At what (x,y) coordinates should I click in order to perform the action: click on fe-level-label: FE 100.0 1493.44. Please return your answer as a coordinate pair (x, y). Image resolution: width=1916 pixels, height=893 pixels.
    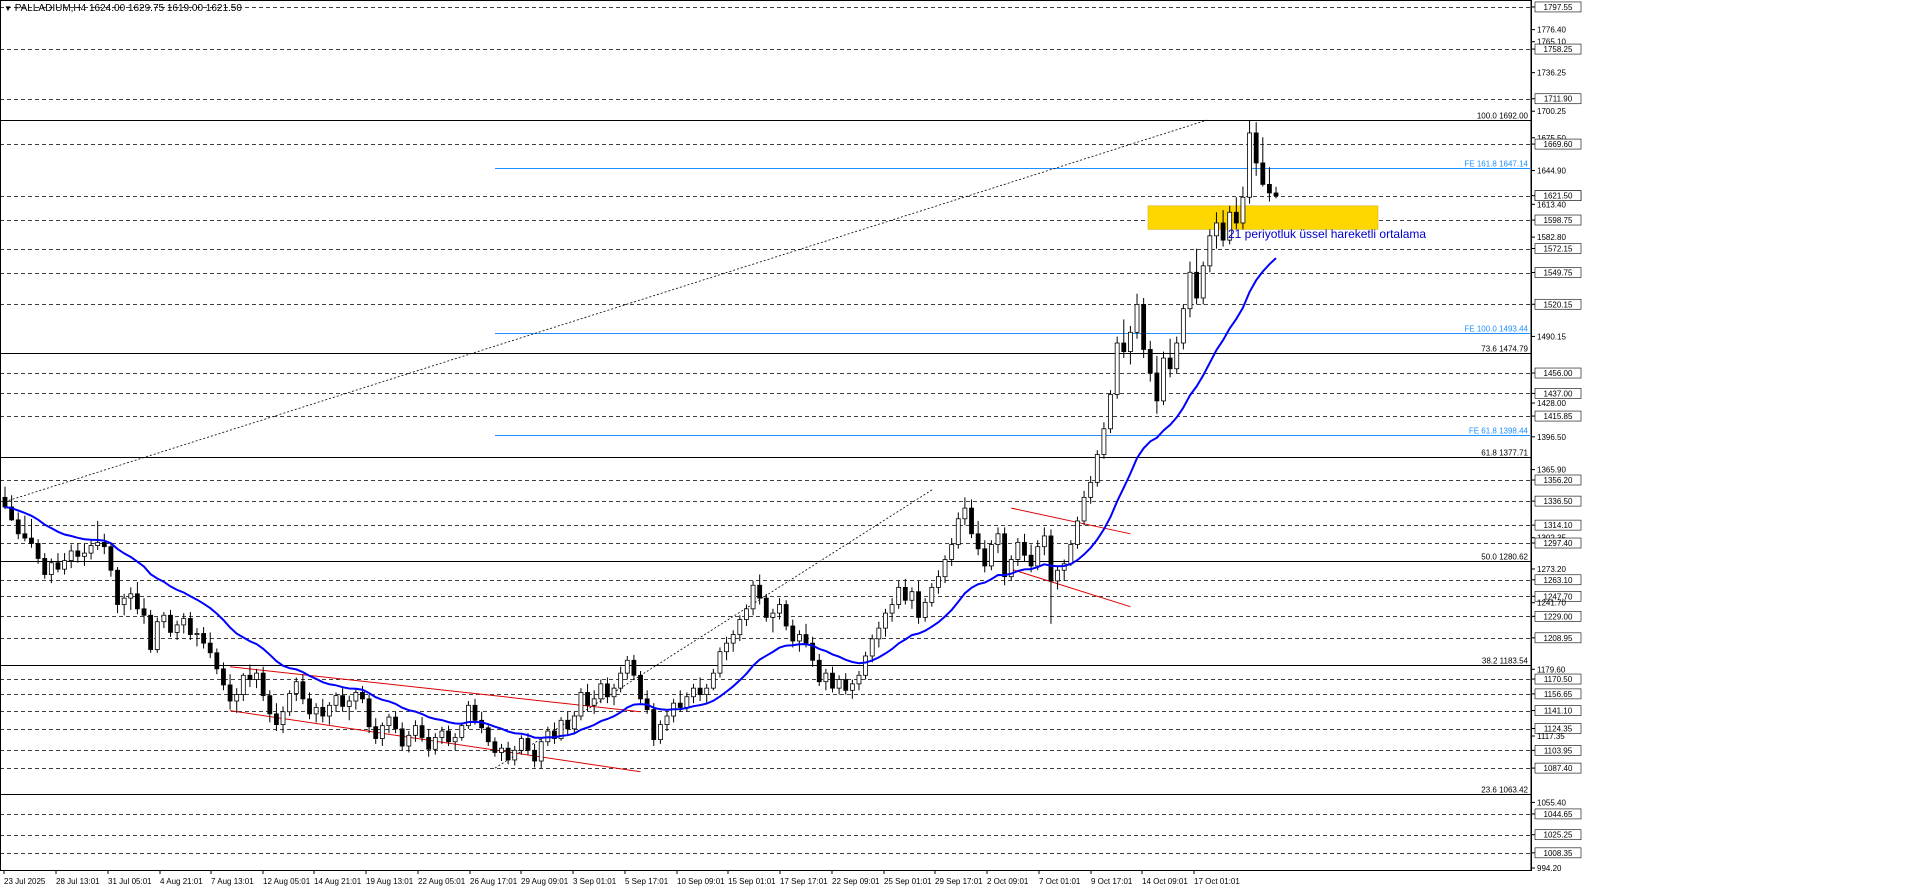
    Looking at the image, I should click on (1496, 329).